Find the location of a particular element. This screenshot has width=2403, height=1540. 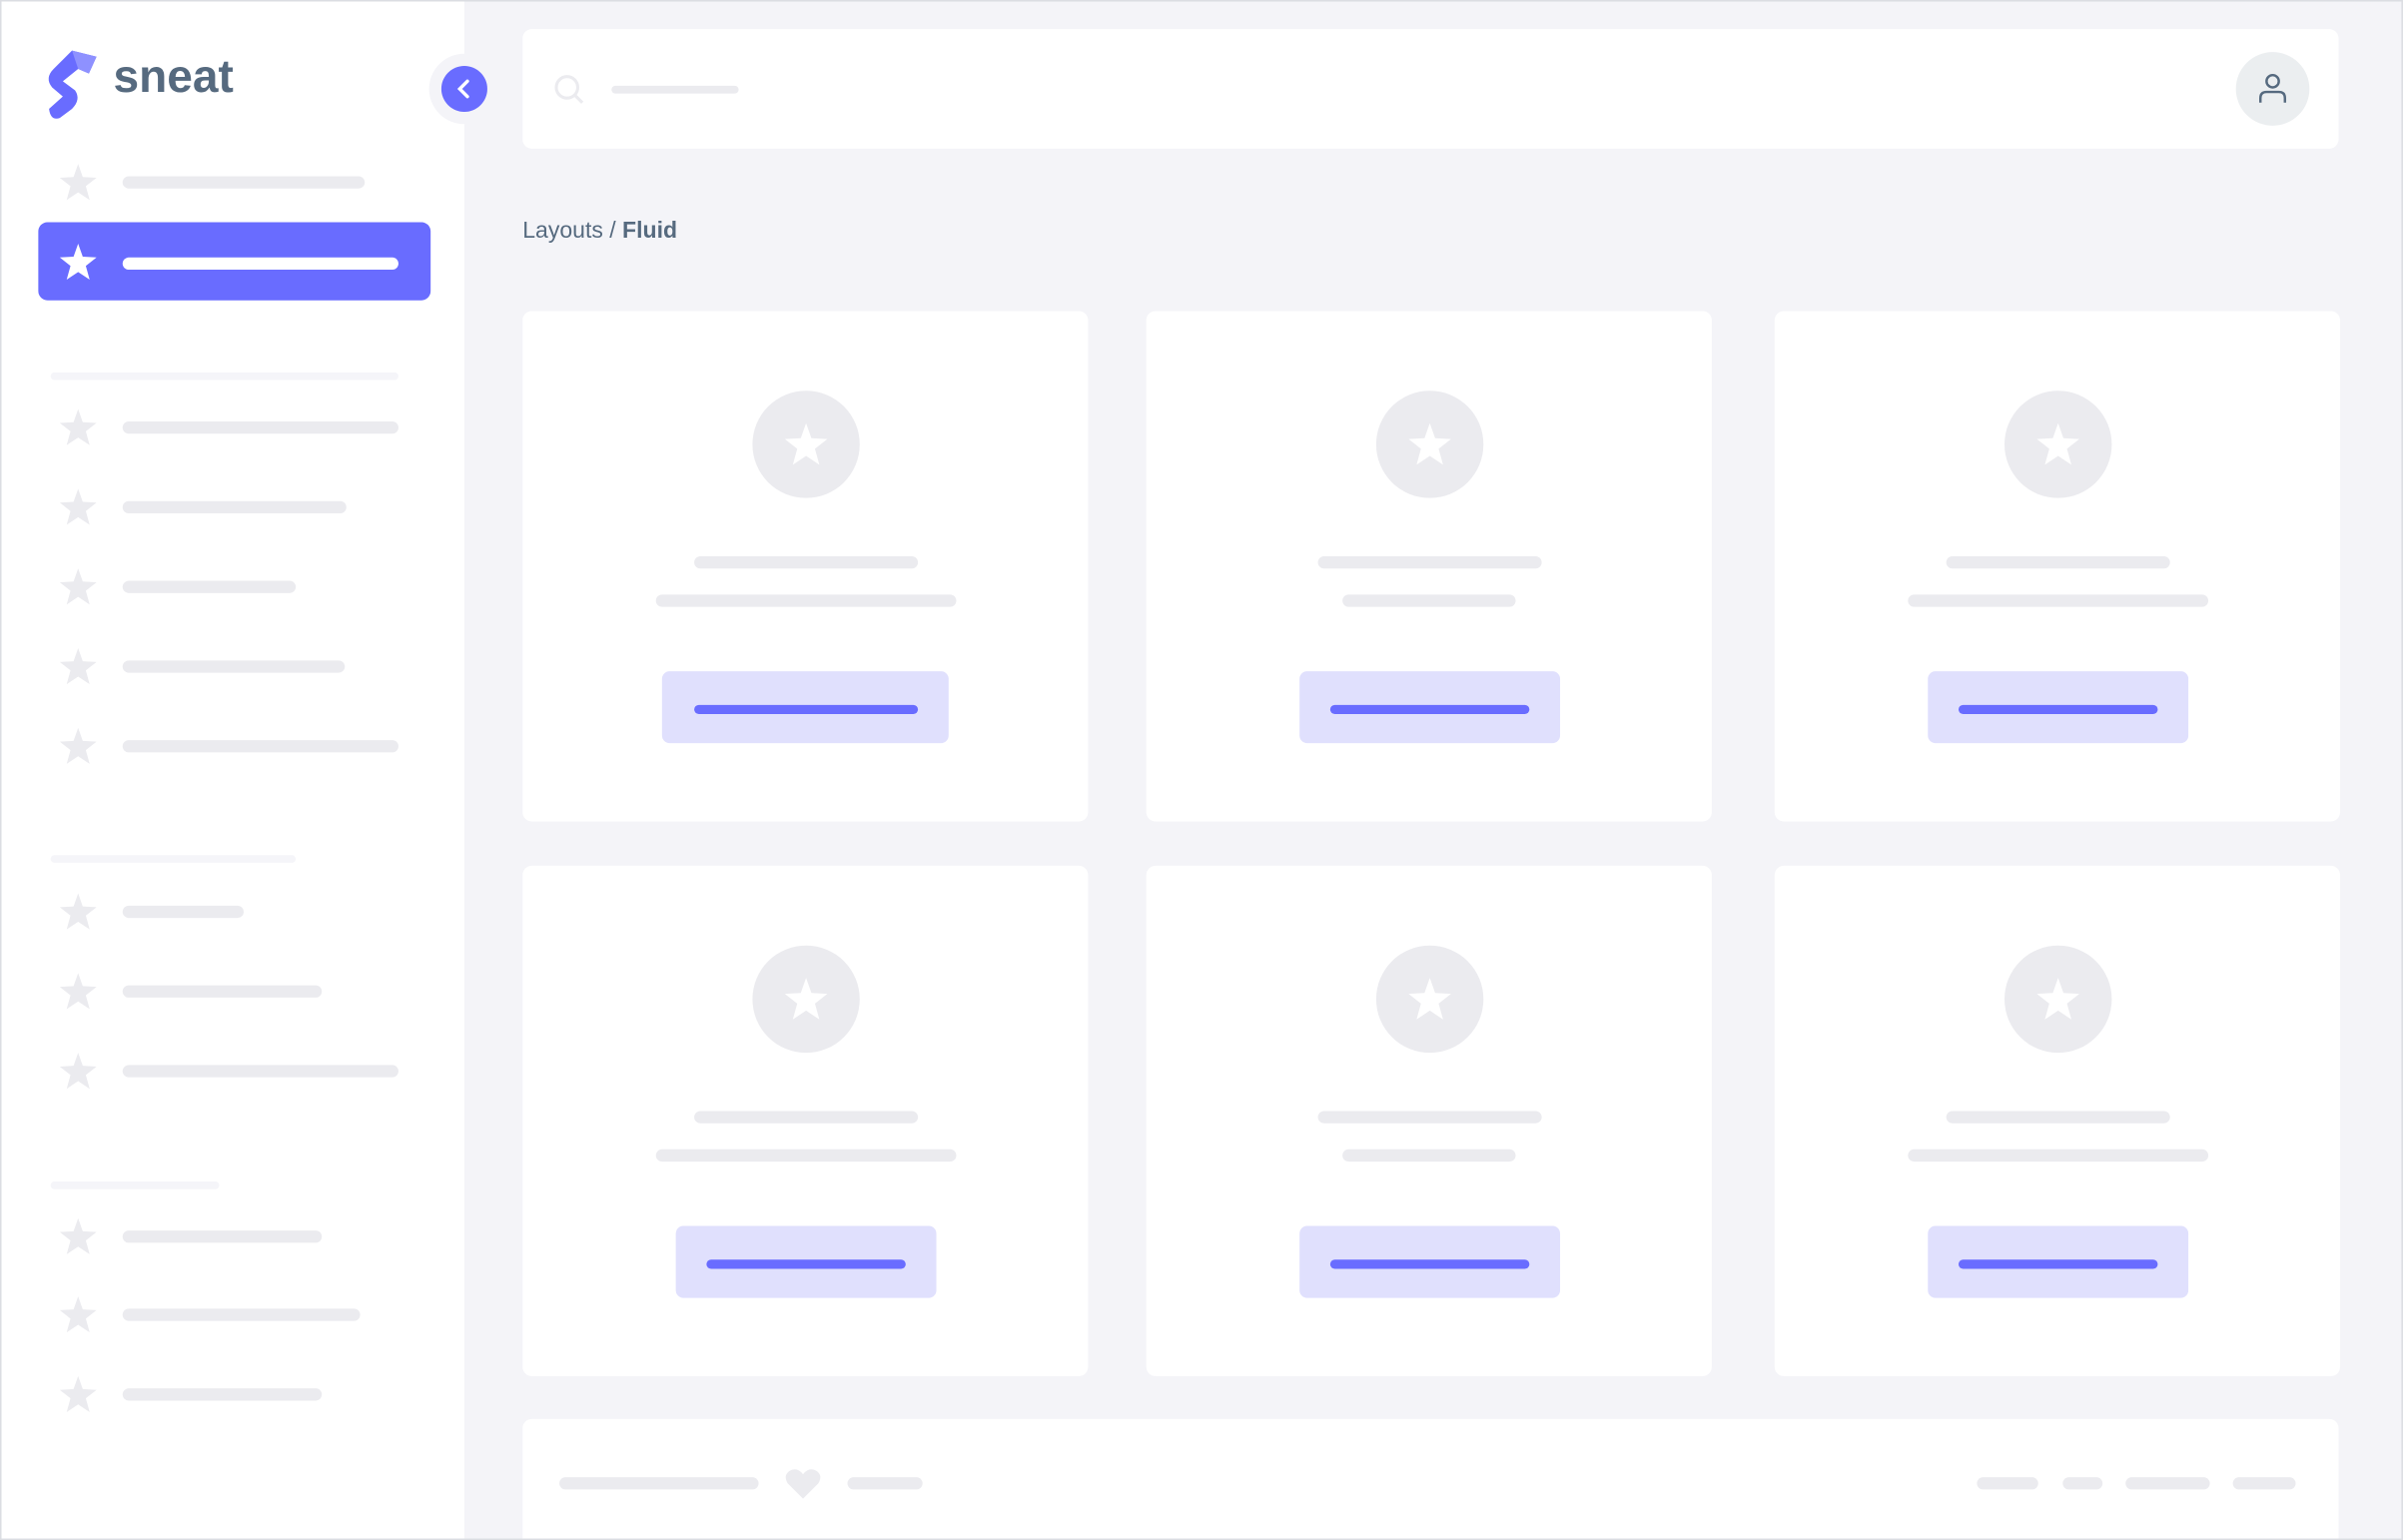

footer is located at coordinates (1431, 1479).